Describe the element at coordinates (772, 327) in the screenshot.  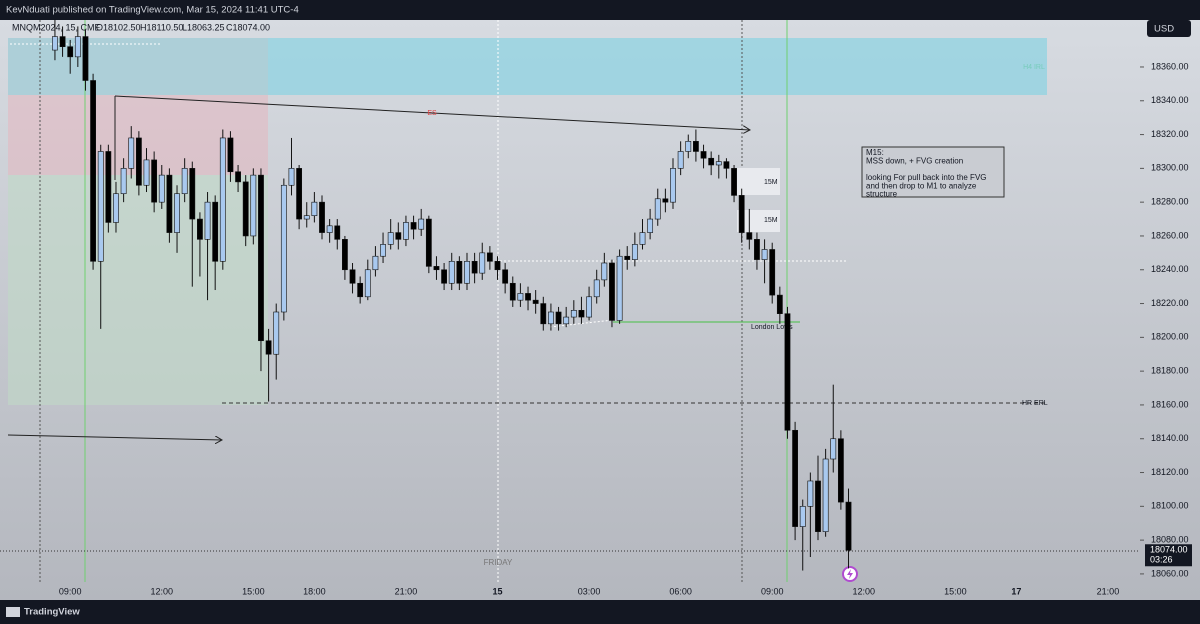
I see `london-label: London Lows` at that location.